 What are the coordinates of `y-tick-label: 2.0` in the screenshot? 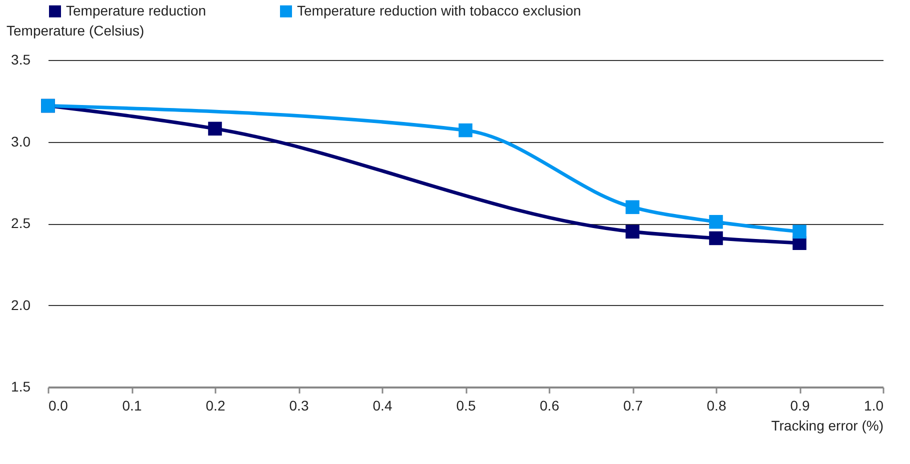 It's located at (21, 304).